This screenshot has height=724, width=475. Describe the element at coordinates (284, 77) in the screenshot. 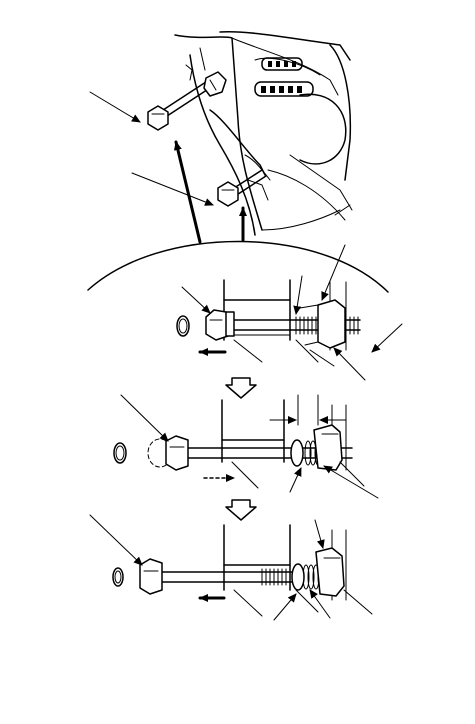

I see `vent-slots` at that location.